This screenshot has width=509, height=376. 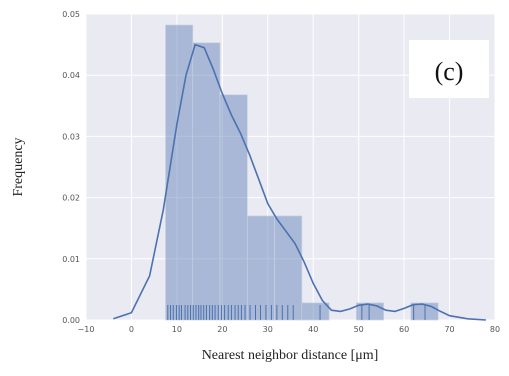 I want to click on x-tick-label: 80, so click(x=495, y=329).